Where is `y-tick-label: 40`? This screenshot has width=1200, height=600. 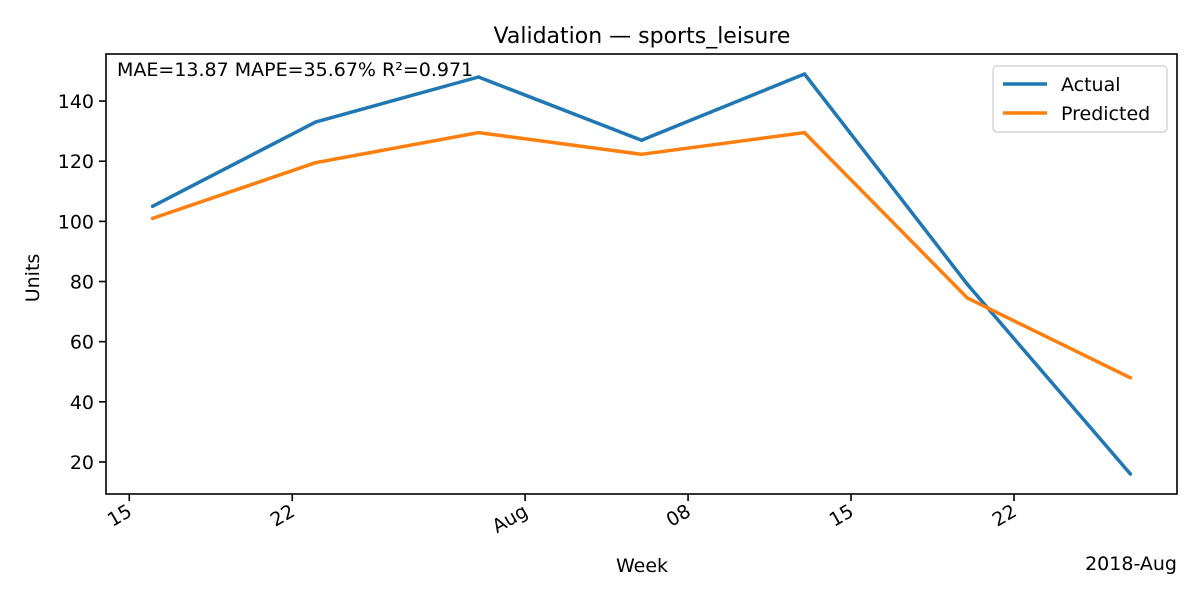 y-tick-label: 40 is located at coordinates (82, 403).